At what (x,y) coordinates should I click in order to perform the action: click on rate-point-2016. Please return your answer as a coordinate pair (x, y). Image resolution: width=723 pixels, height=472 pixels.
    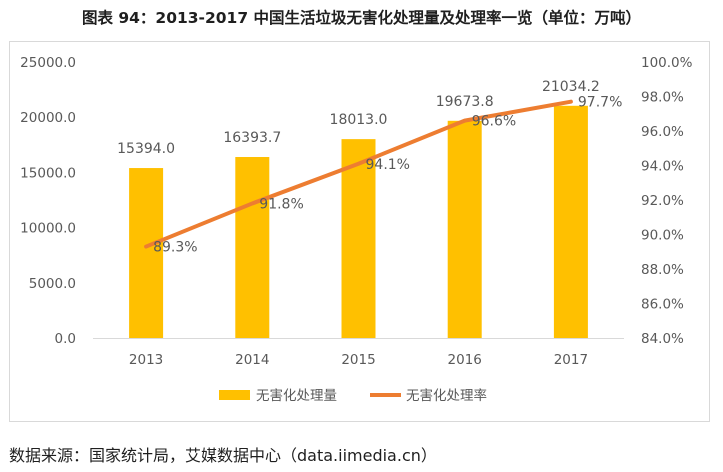
    Looking at the image, I should click on (465, 121).